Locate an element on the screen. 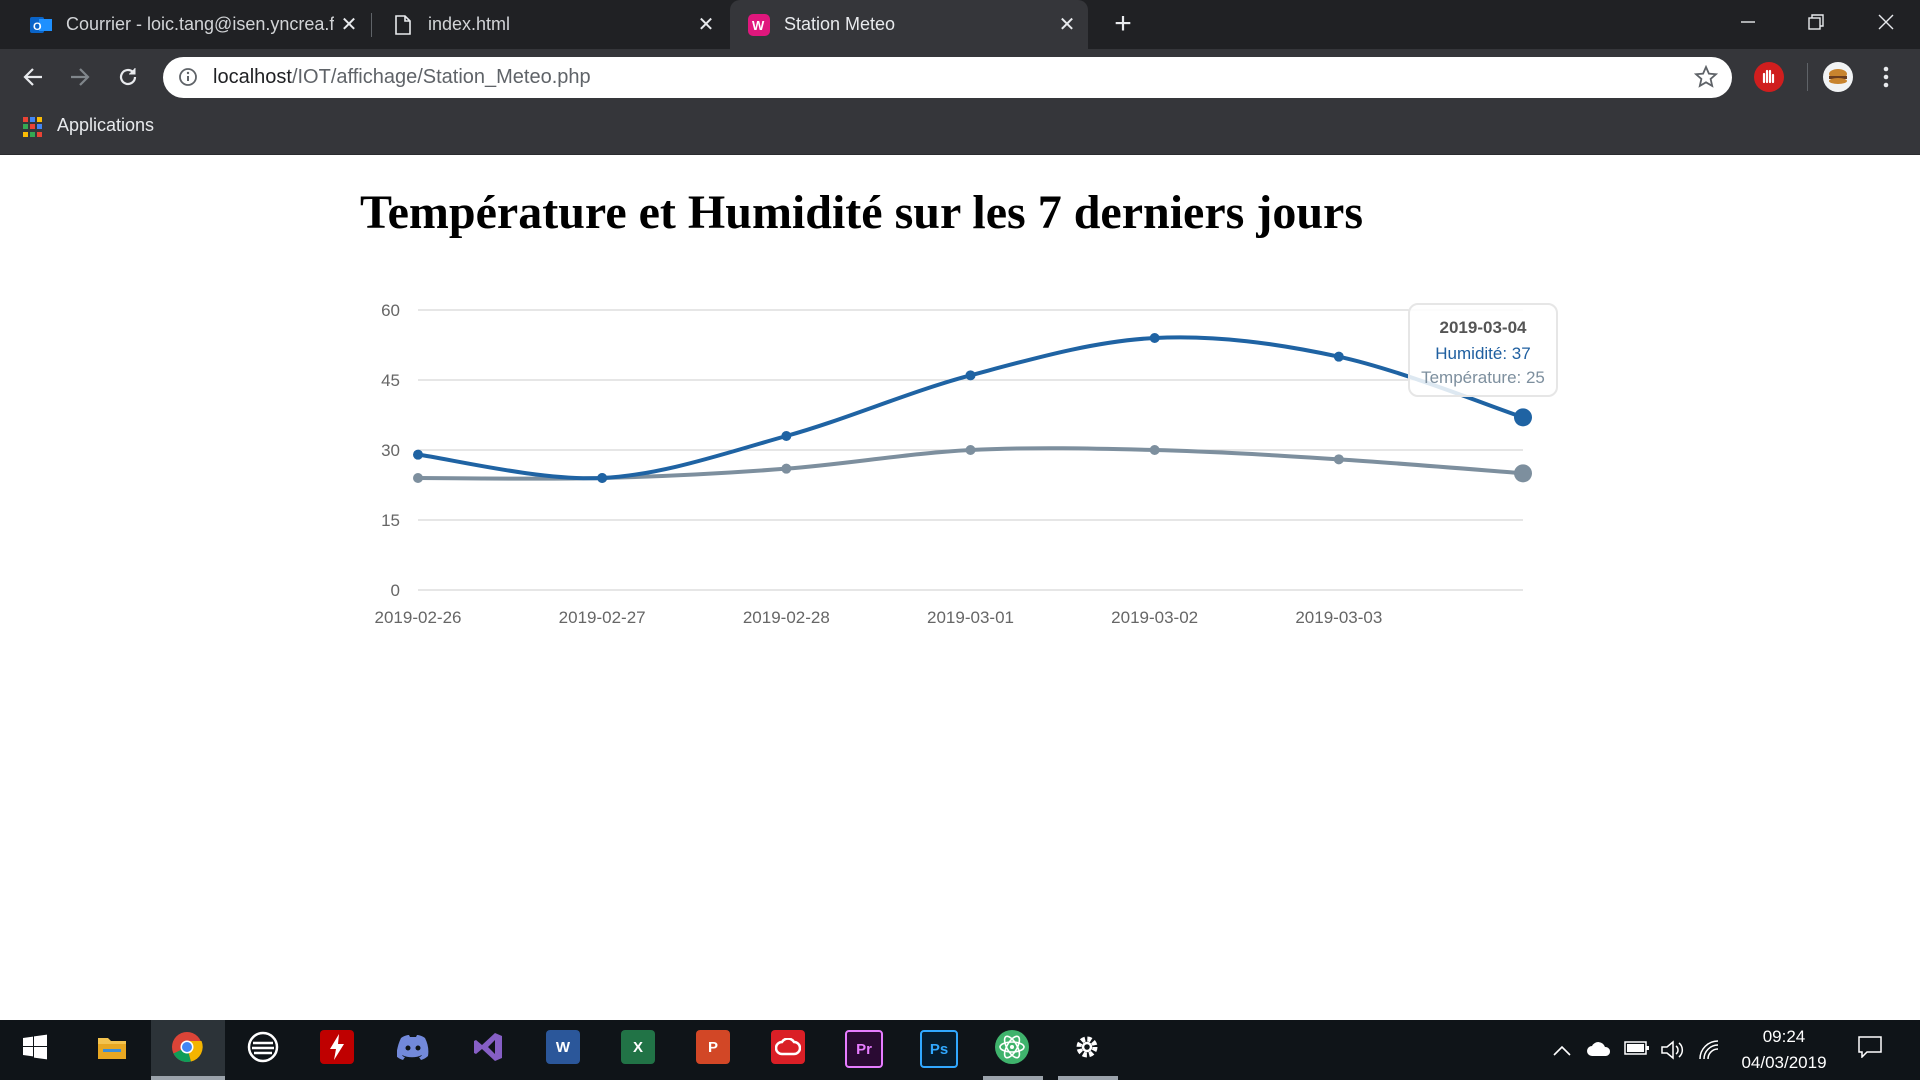 The width and height of the screenshot is (1920, 1080). tab-station-meteo: W Station Meteo ✕ is located at coordinates (909, 24).